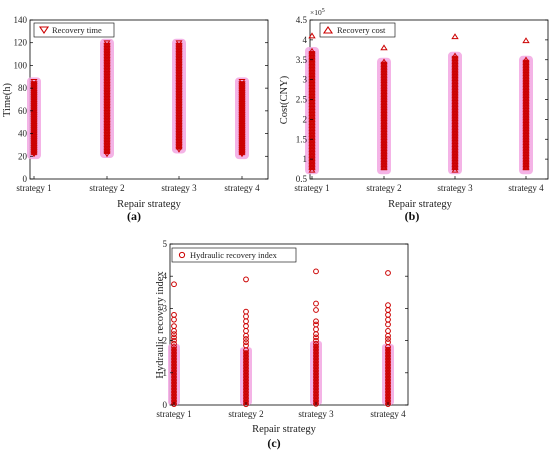  I want to click on legend-marker-b, so click(328, 30).